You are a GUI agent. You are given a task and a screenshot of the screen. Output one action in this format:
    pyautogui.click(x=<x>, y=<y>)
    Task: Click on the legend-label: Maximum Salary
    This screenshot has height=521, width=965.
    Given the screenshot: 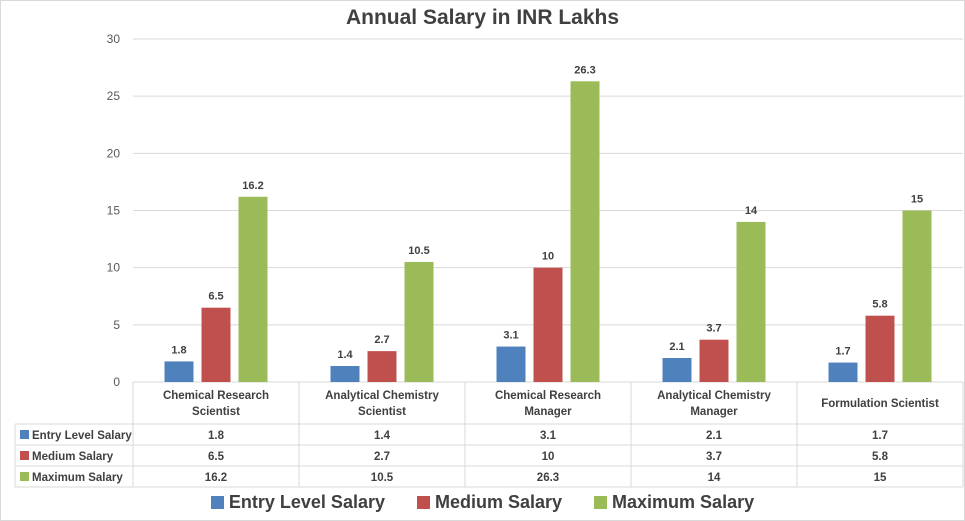 What is the action you would take?
    pyautogui.click(x=683, y=502)
    